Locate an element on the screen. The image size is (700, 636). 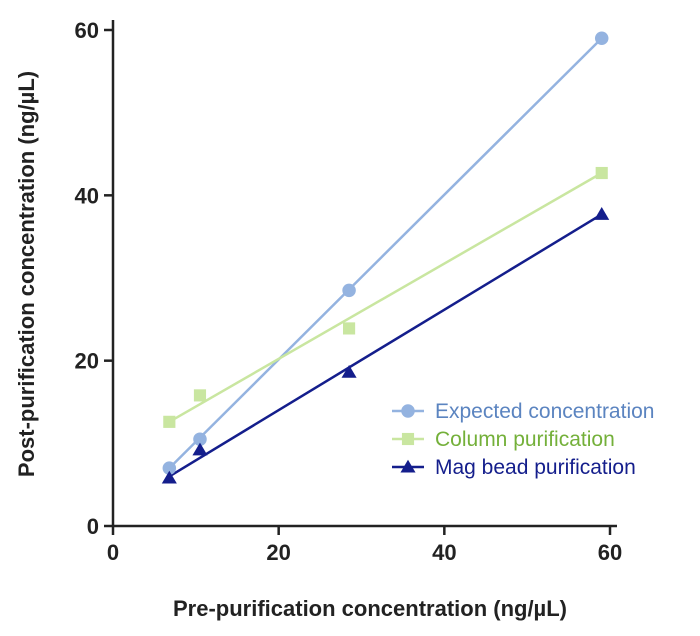
y-tick-label: 0 is located at coordinates (93, 526).